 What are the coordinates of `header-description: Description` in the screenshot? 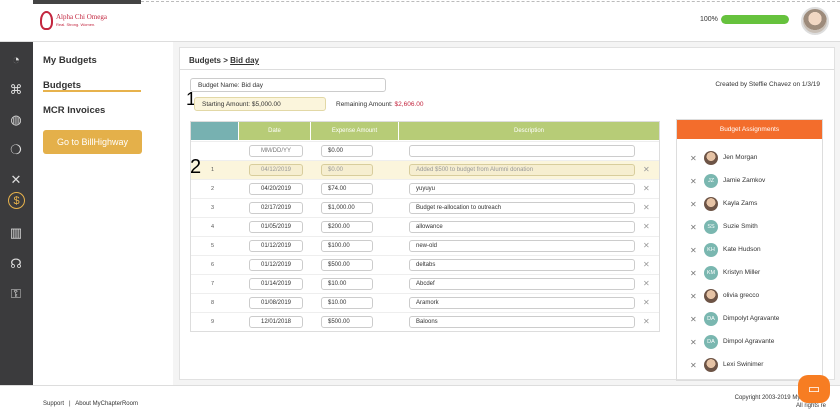 It's located at (528, 131).